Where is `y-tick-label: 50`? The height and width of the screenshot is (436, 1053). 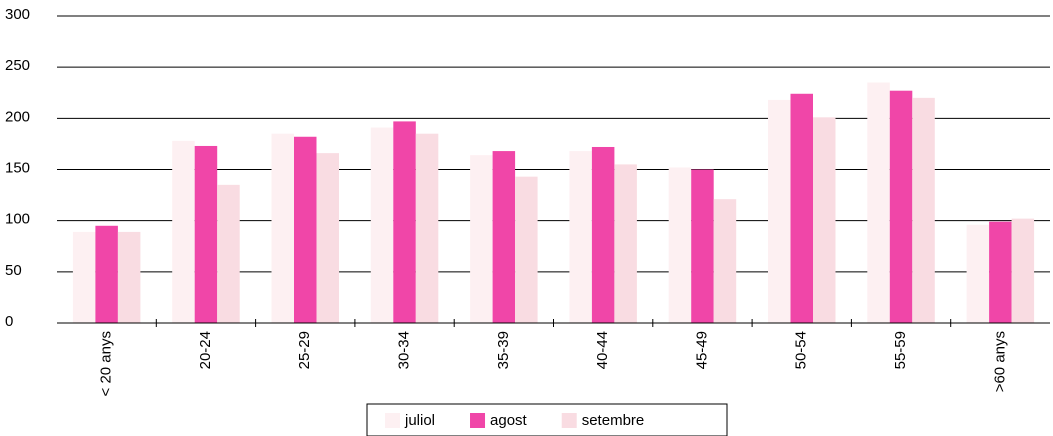 y-tick-label: 50 is located at coordinates (13, 270).